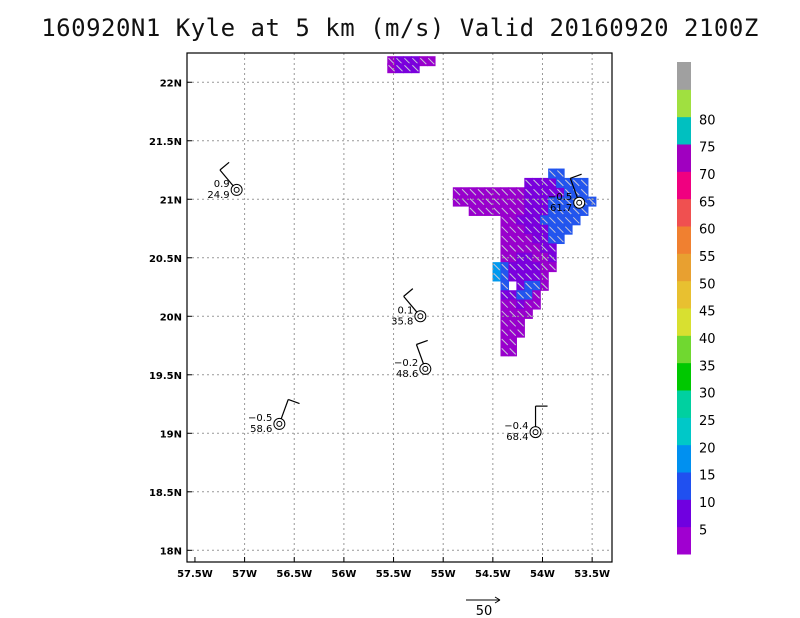 The height and width of the screenshot is (618, 800). Describe the element at coordinates (406, 363) in the screenshot. I see `station-value-top: −0.2` at that location.